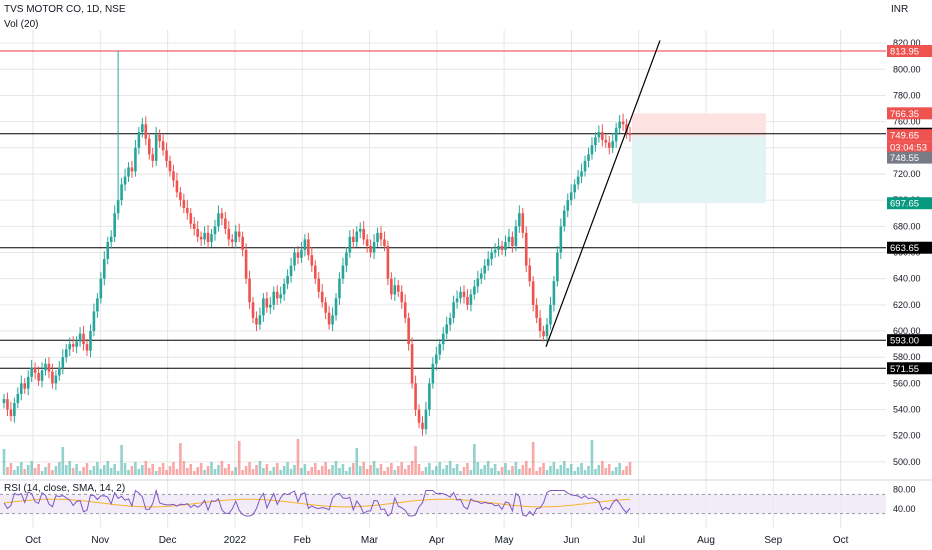 Image resolution: width=932 pixels, height=550 pixels. Describe the element at coordinates (907, 383) in the screenshot. I see `price-tick-label: 560.00` at that location.